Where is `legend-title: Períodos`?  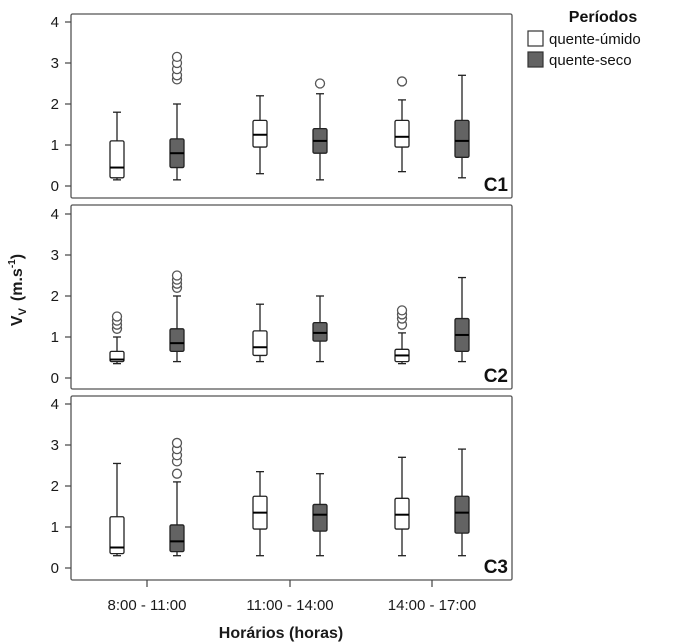
legend-title: Períodos is located at coordinates (603, 17).